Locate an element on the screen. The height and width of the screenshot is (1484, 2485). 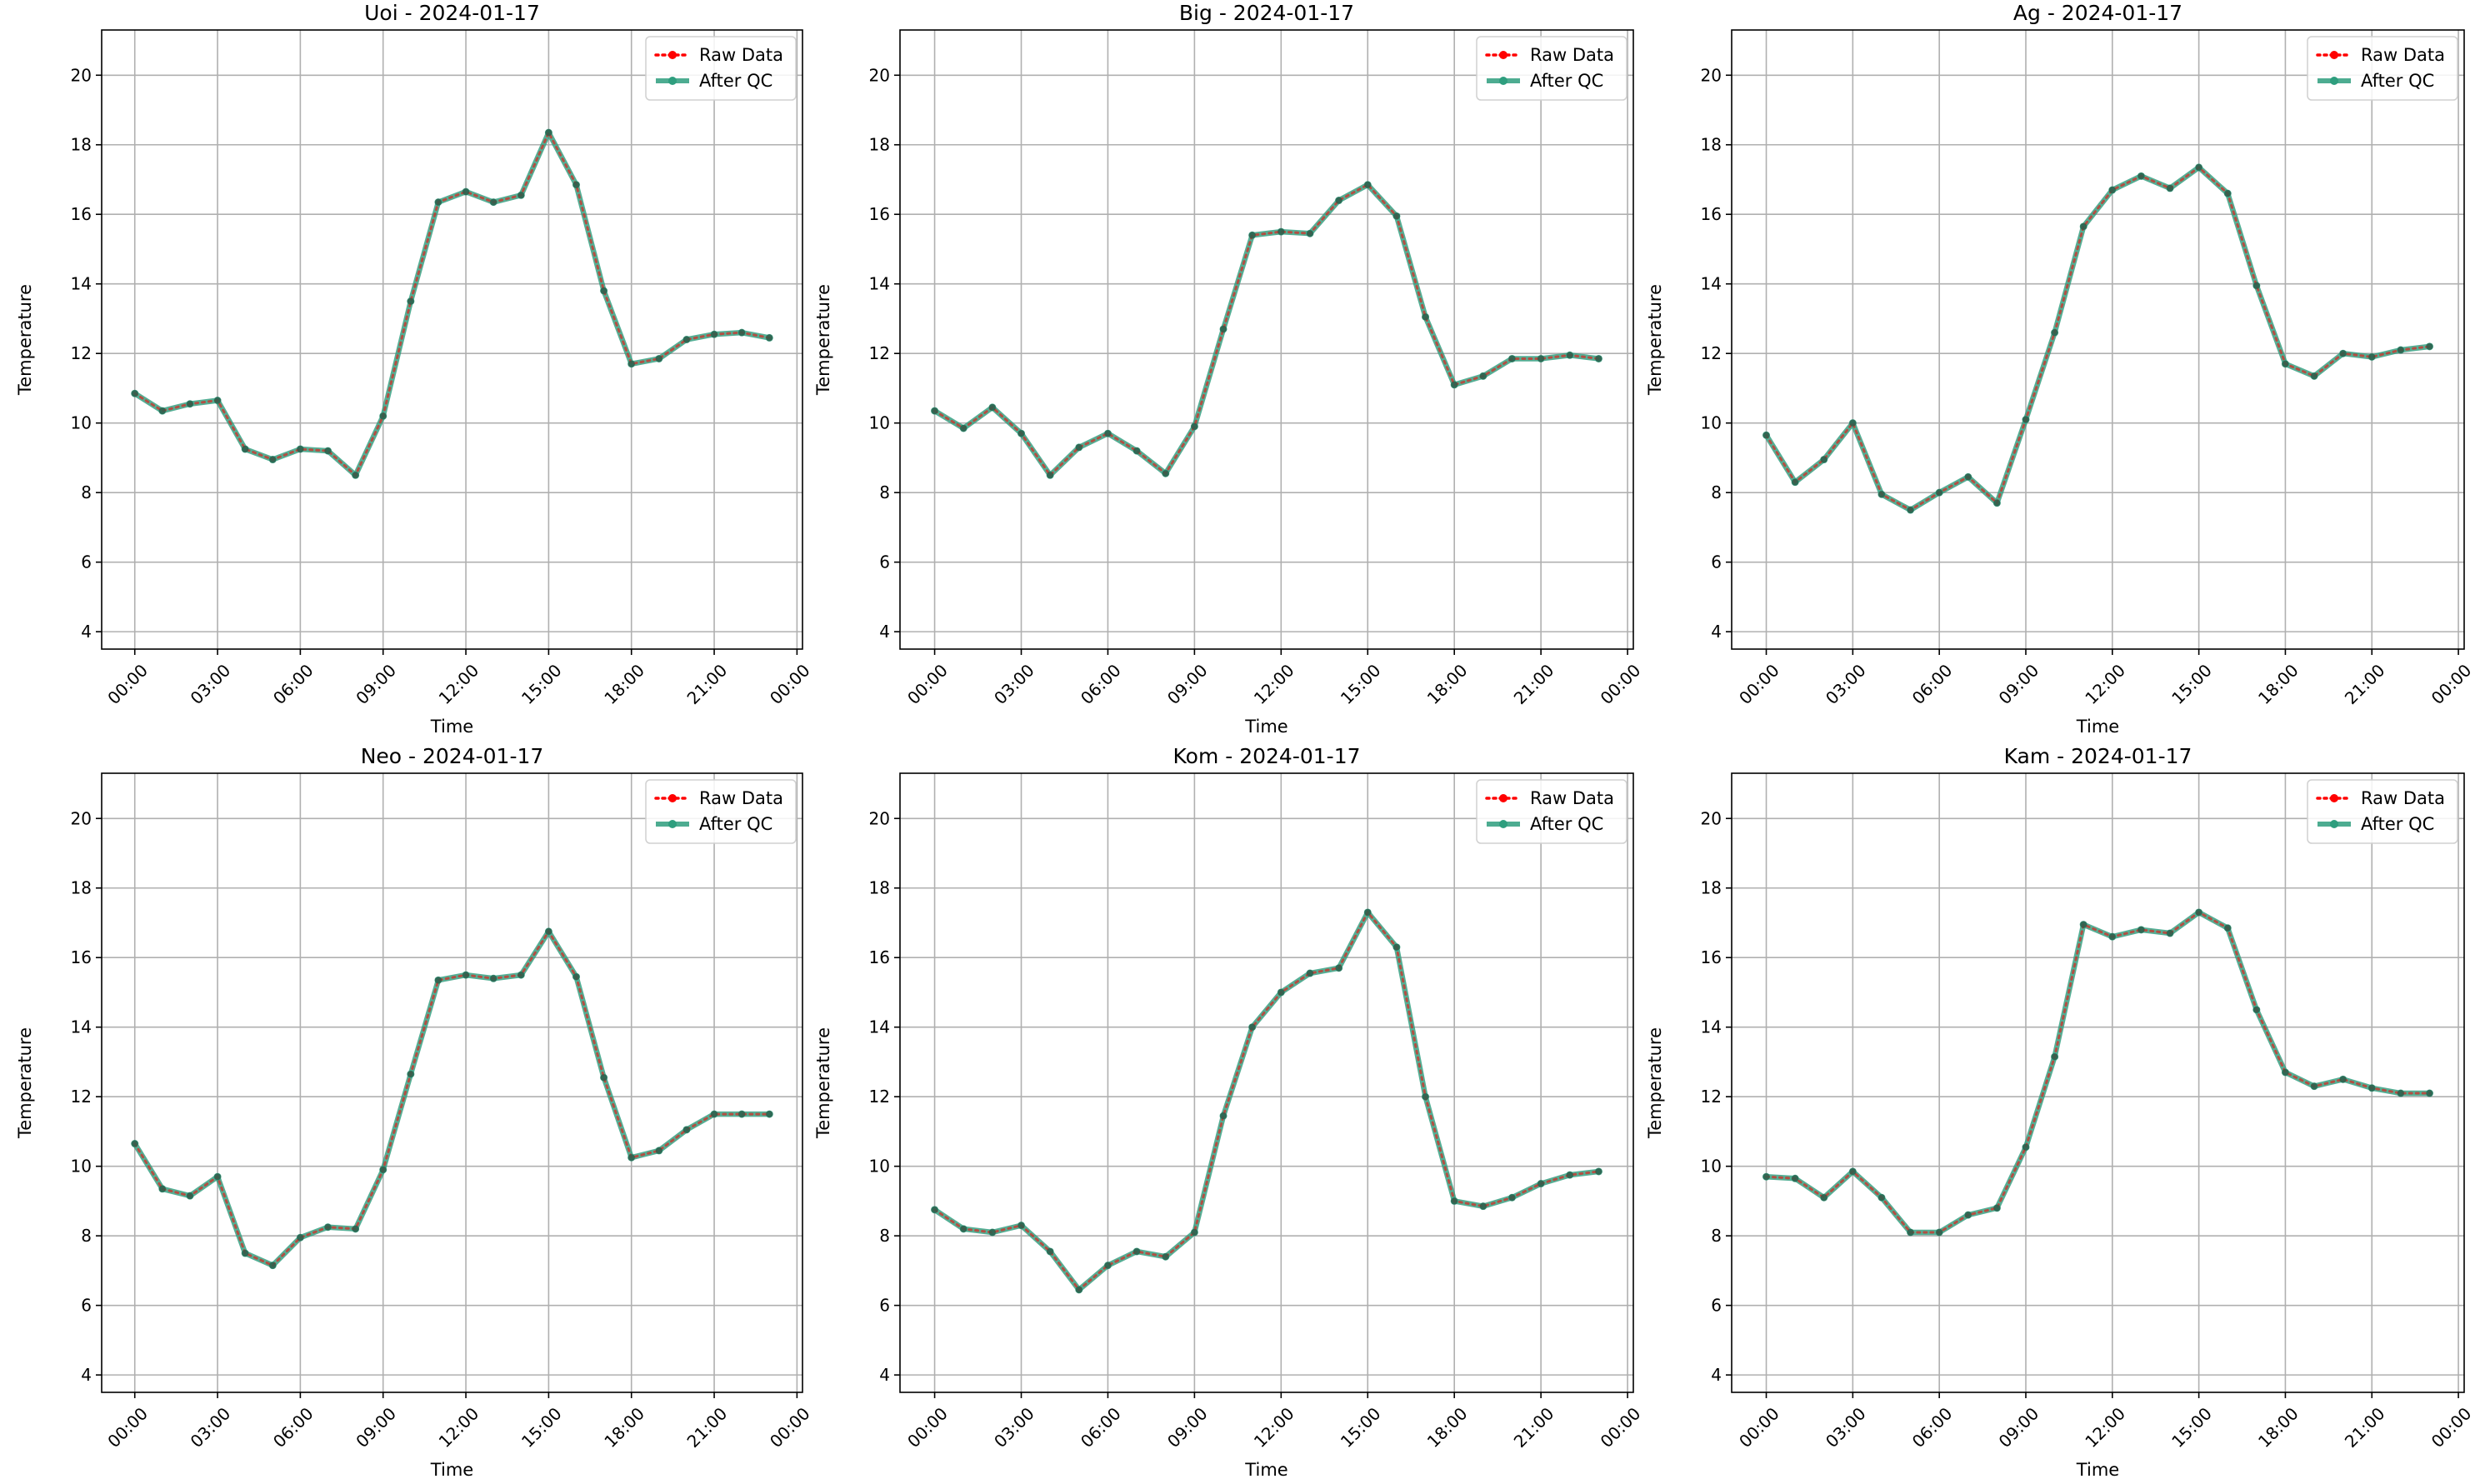
legend-raw-marker is located at coordinates (672, 55).